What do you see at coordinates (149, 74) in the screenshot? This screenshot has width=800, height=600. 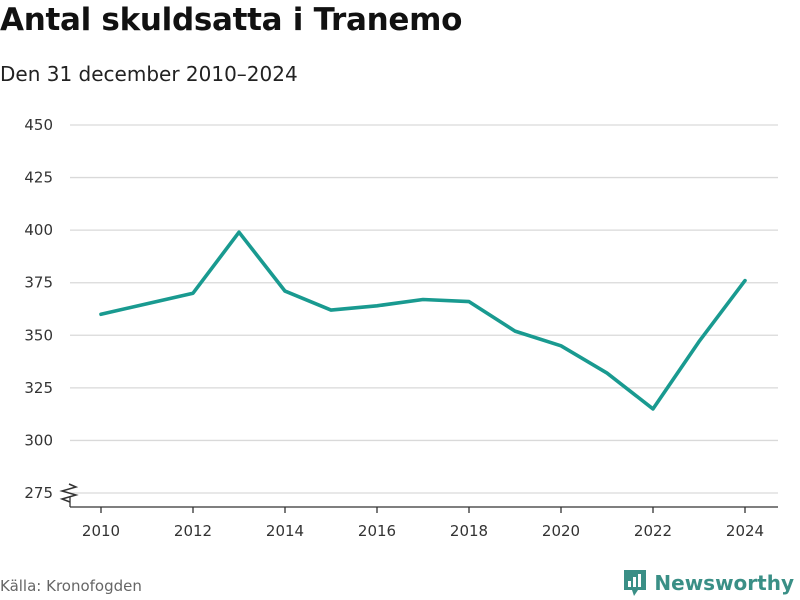 I see `chart-subtitle: Den 31 december 2010–2024` at bounding box center [149, 74].